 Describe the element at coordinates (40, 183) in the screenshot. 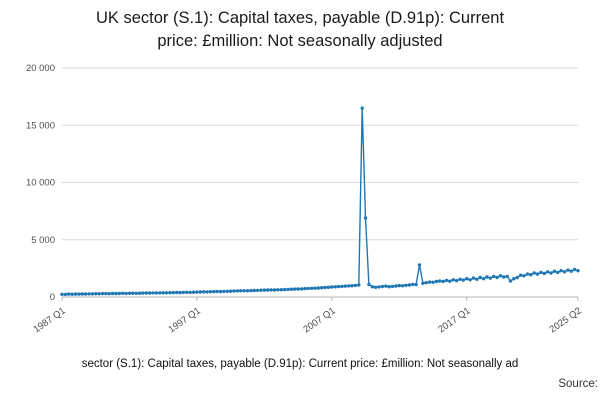

I see `y-axis-tick-label: 10 000` at that location.